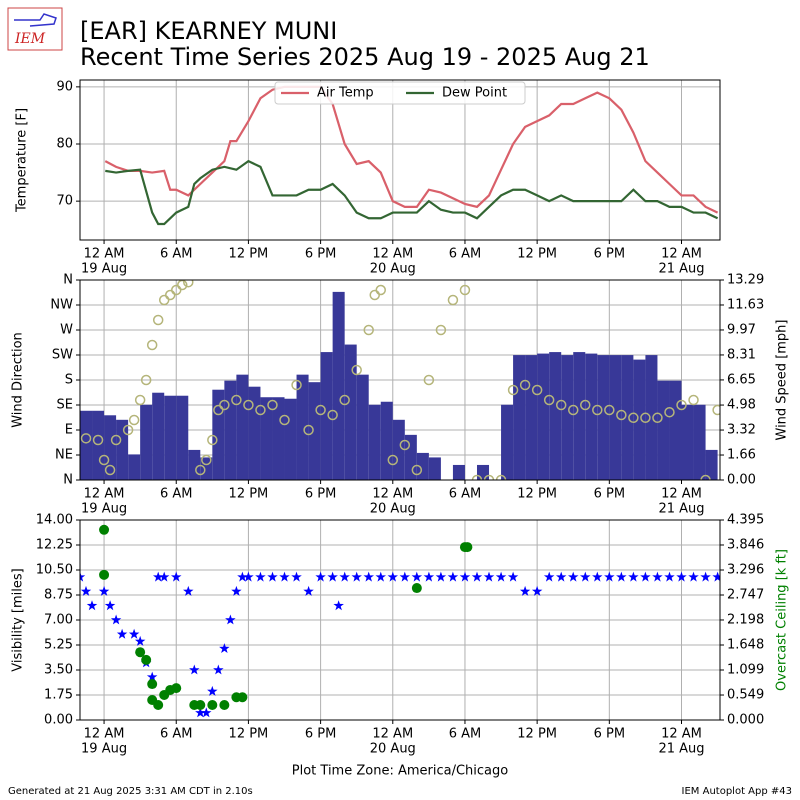  I want to click on logo-icon, so click(35, 20).